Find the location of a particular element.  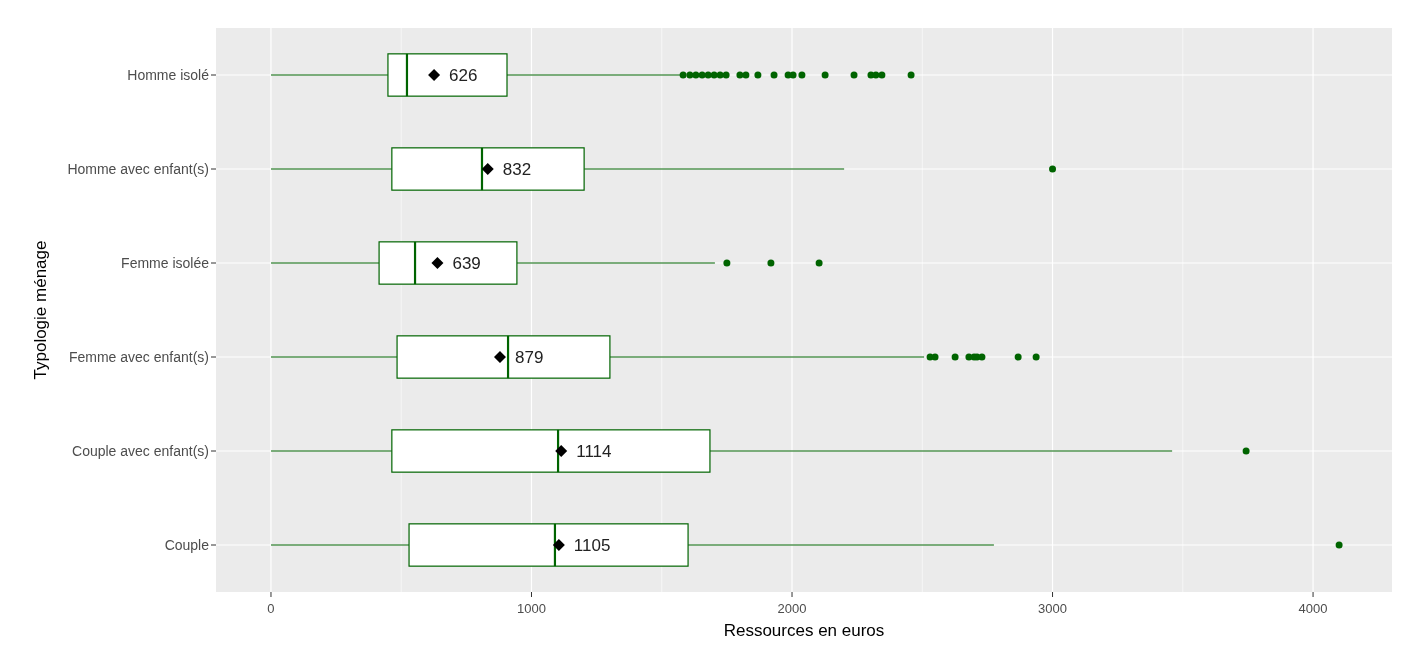

annotation: 626 is located at coordinates (463, 75).